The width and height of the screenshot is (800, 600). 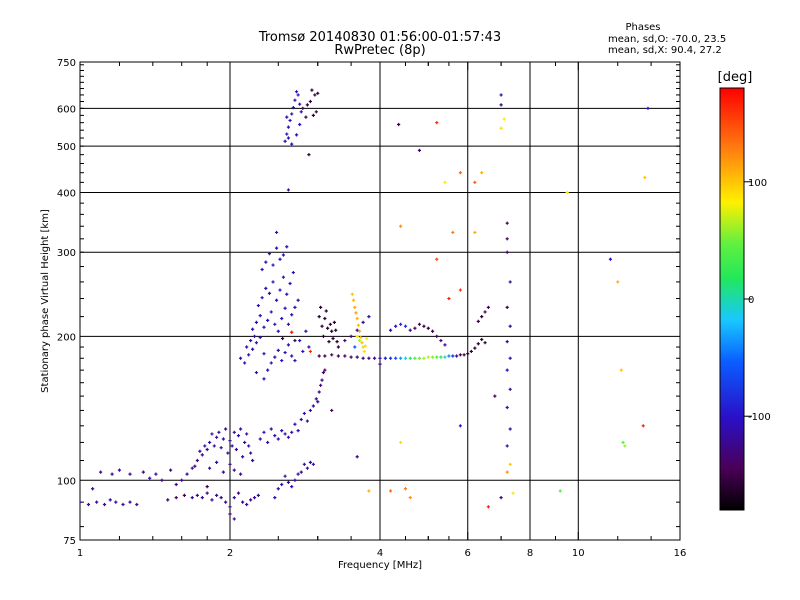 I want to click on chart-subtitle: RwPretec (8p), so click(x=379, y=50).